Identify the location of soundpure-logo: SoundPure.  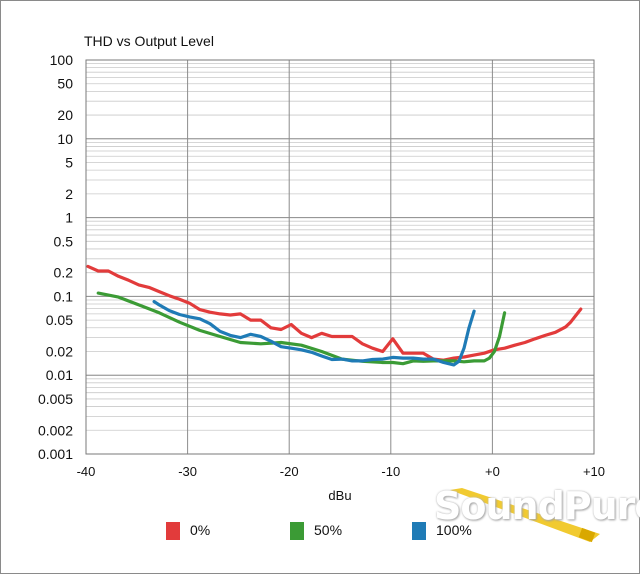
(535, 514).